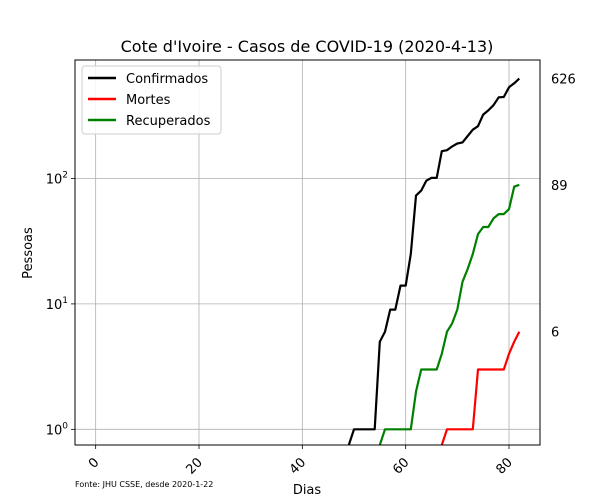  What do you see at coordinates (195, 466) in the screenshot?
I see `x-tick-label: 20` at bounding box center [195, 466].